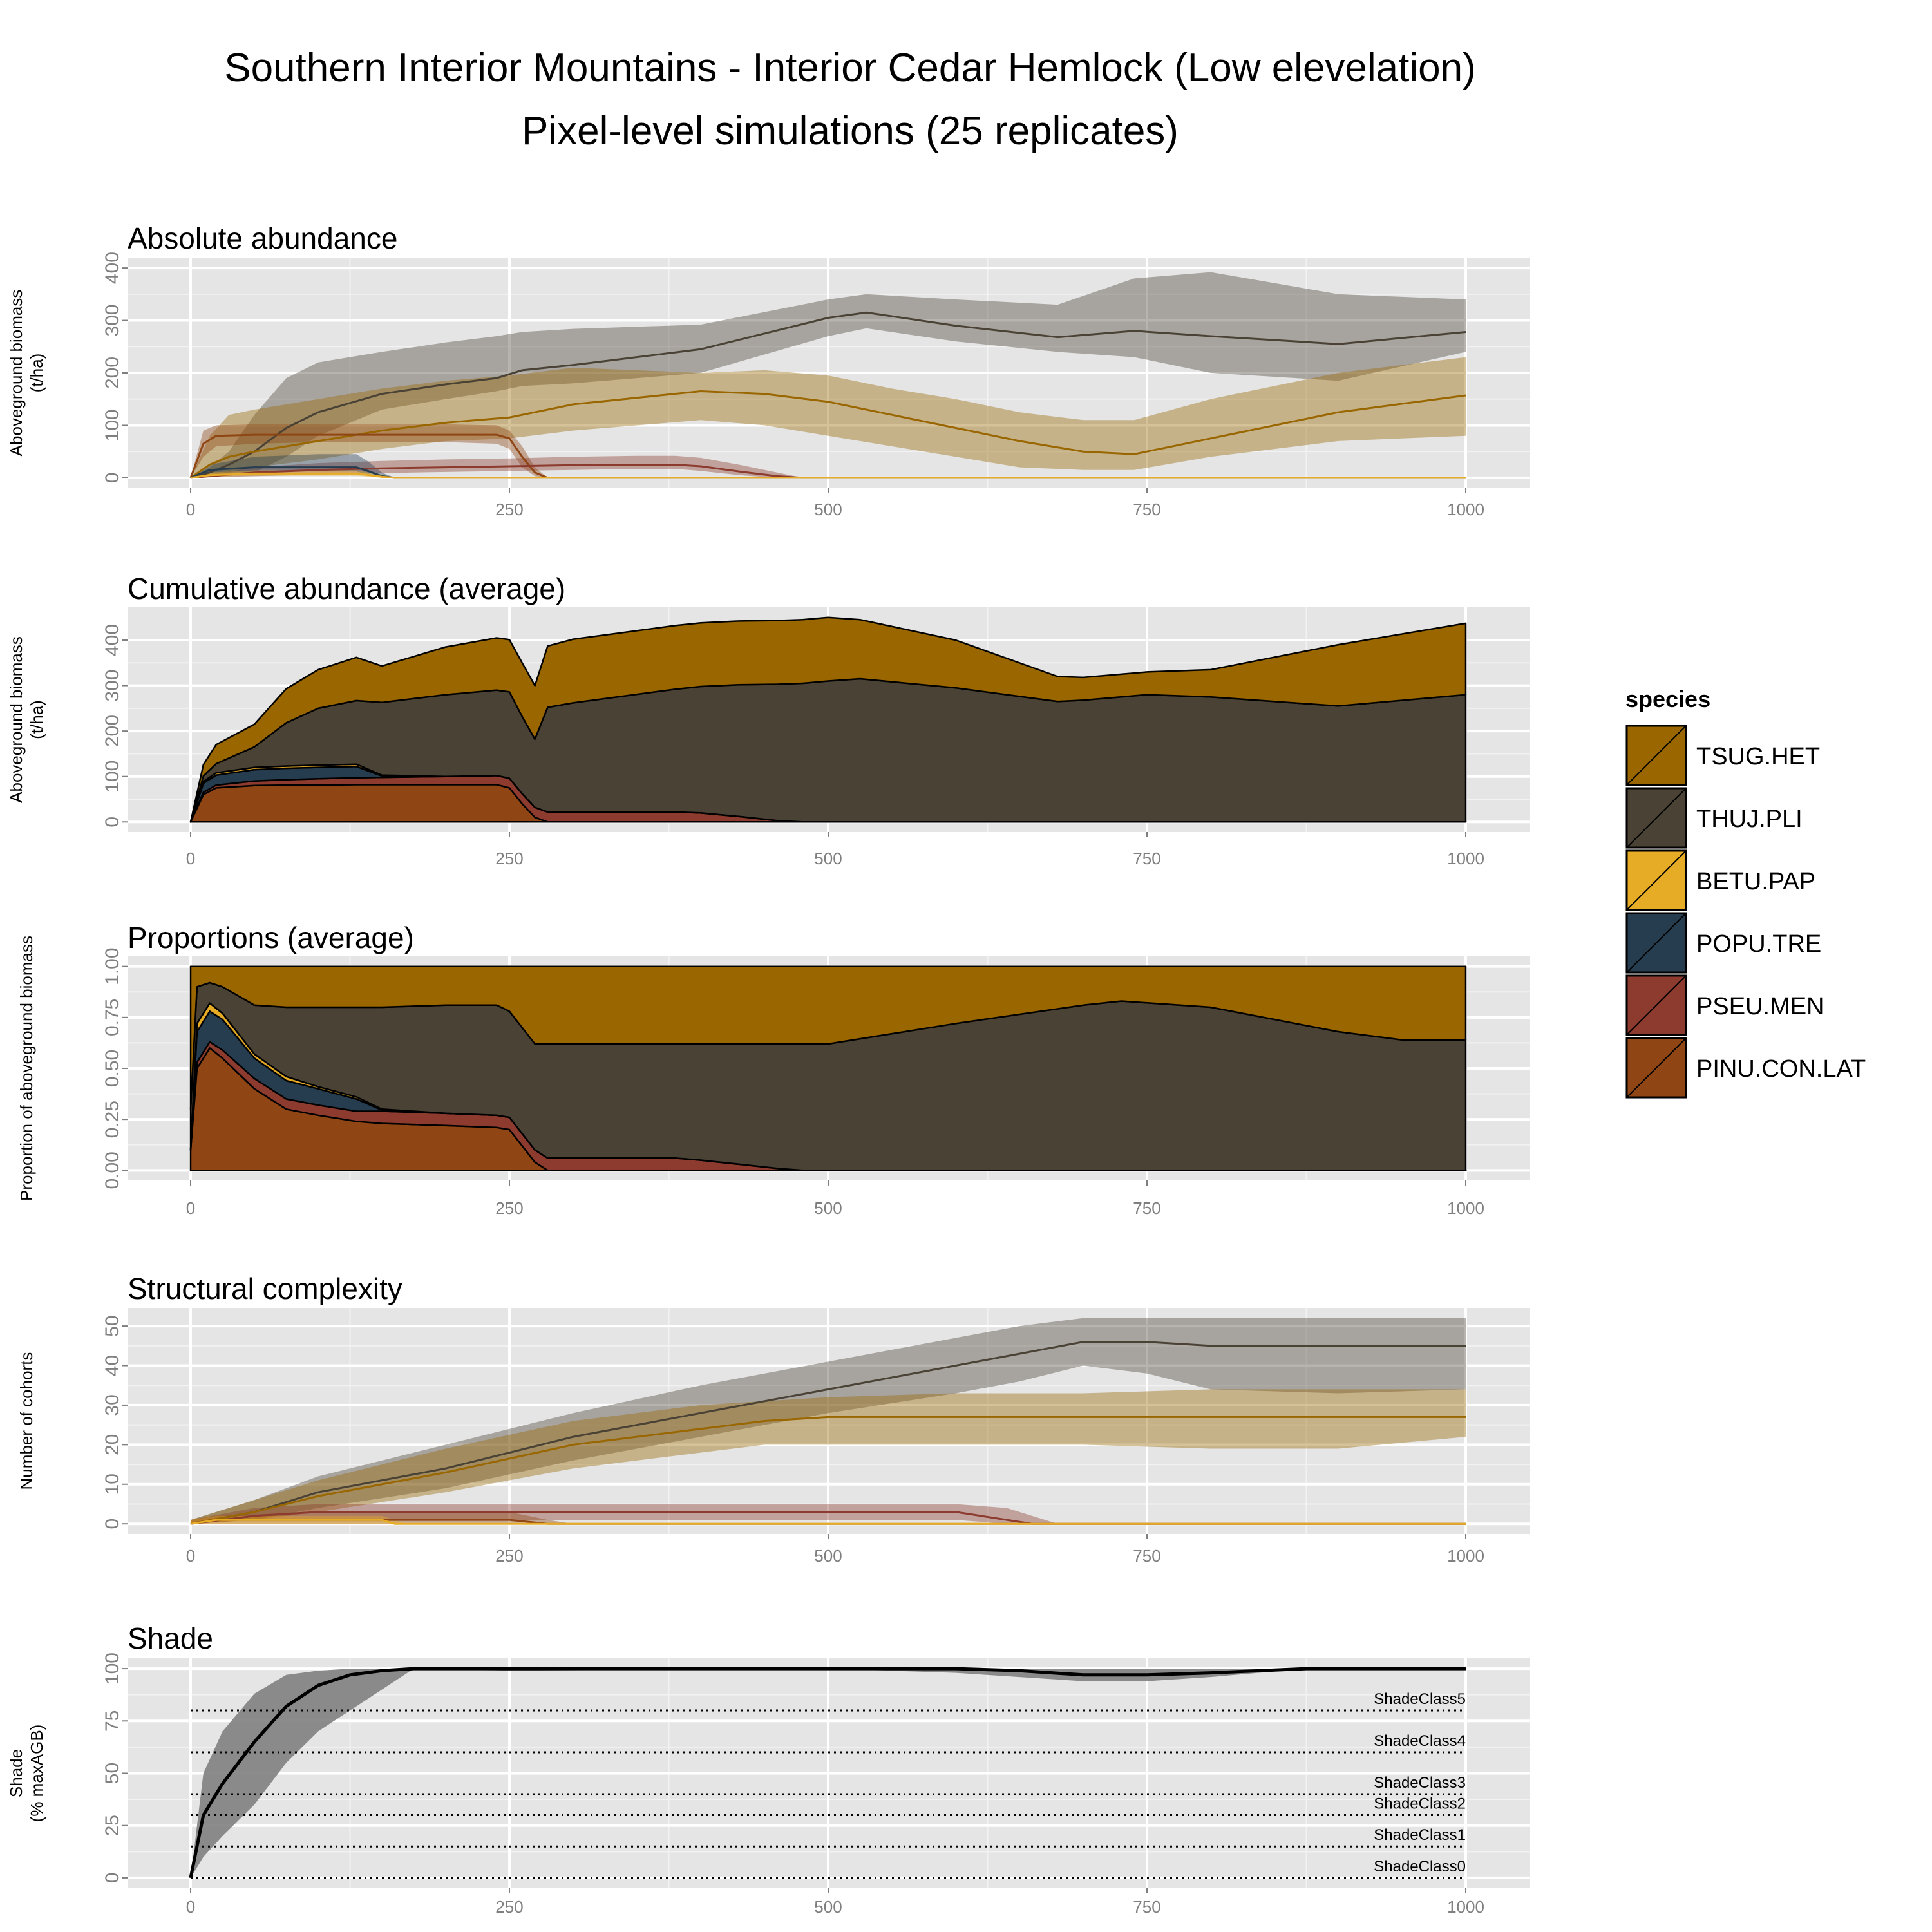  Describe the element at coordinates (265, 1288) in the screenshot. I see `panel-title: Structural complexity` at that location.